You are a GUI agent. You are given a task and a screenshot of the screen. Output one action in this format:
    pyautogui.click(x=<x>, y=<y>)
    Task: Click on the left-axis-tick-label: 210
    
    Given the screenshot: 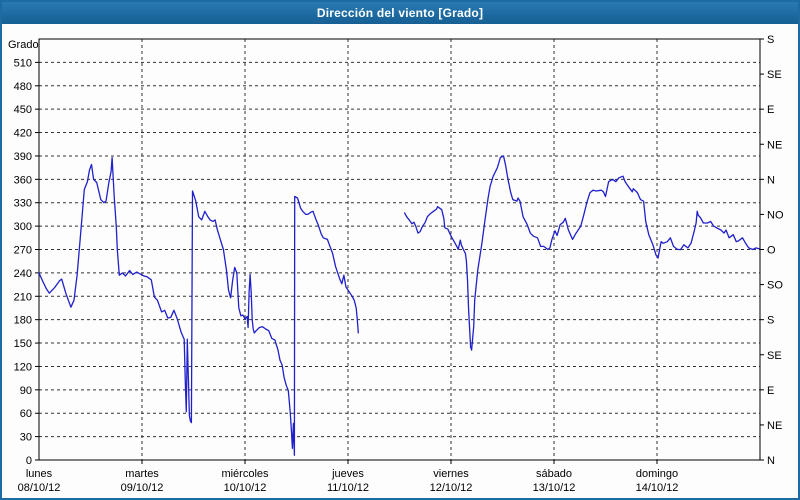 What is the action you would take?
    pyautogui.click(x=23, y=297)
    